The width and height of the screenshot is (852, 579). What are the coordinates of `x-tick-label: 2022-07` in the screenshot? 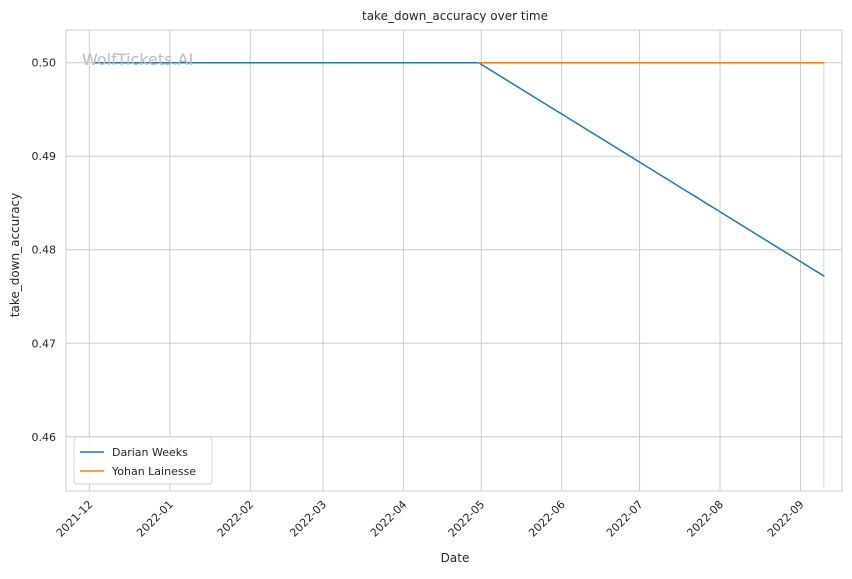 It's located at (625, 519).